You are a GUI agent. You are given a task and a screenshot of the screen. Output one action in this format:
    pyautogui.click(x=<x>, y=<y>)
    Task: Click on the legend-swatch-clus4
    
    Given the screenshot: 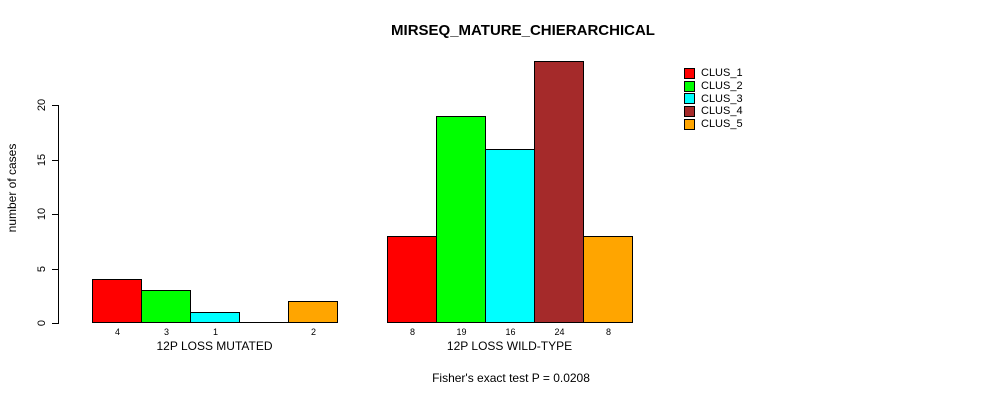 What is the action you would take?
    pyautogui.click(x=689, y=111)
    